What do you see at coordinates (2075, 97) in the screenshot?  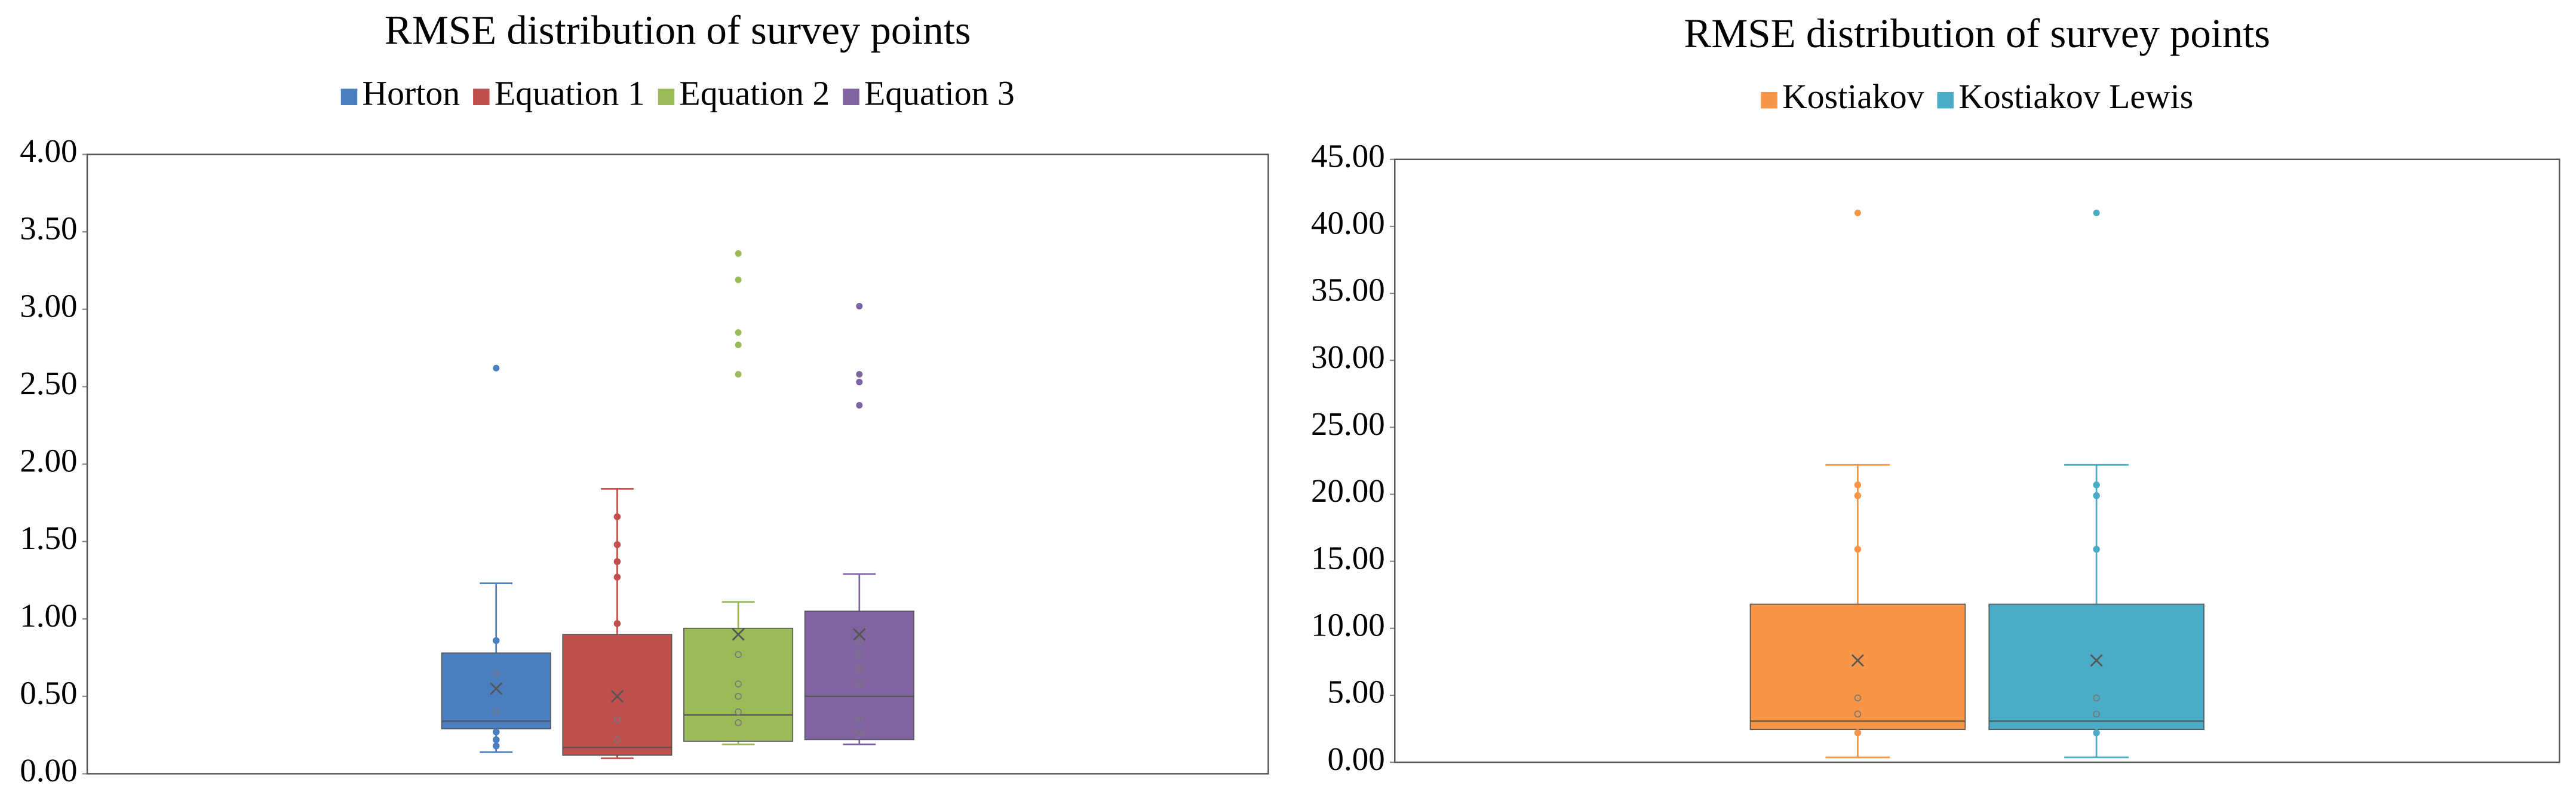 I see `legend-label: Kostiakov Lewis` at bounding box center [2075, 97].